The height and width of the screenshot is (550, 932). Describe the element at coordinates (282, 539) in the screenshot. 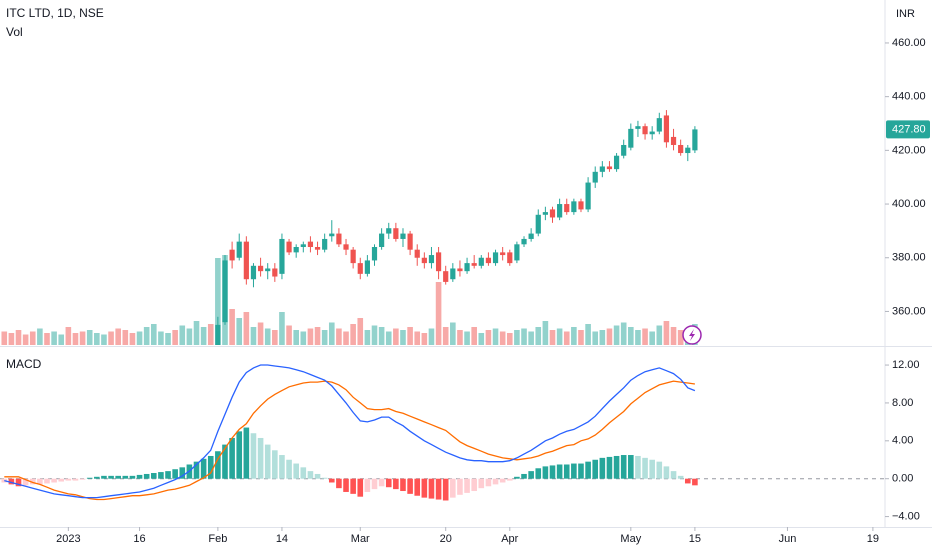

I see `x-tick-label: 14` at that location.